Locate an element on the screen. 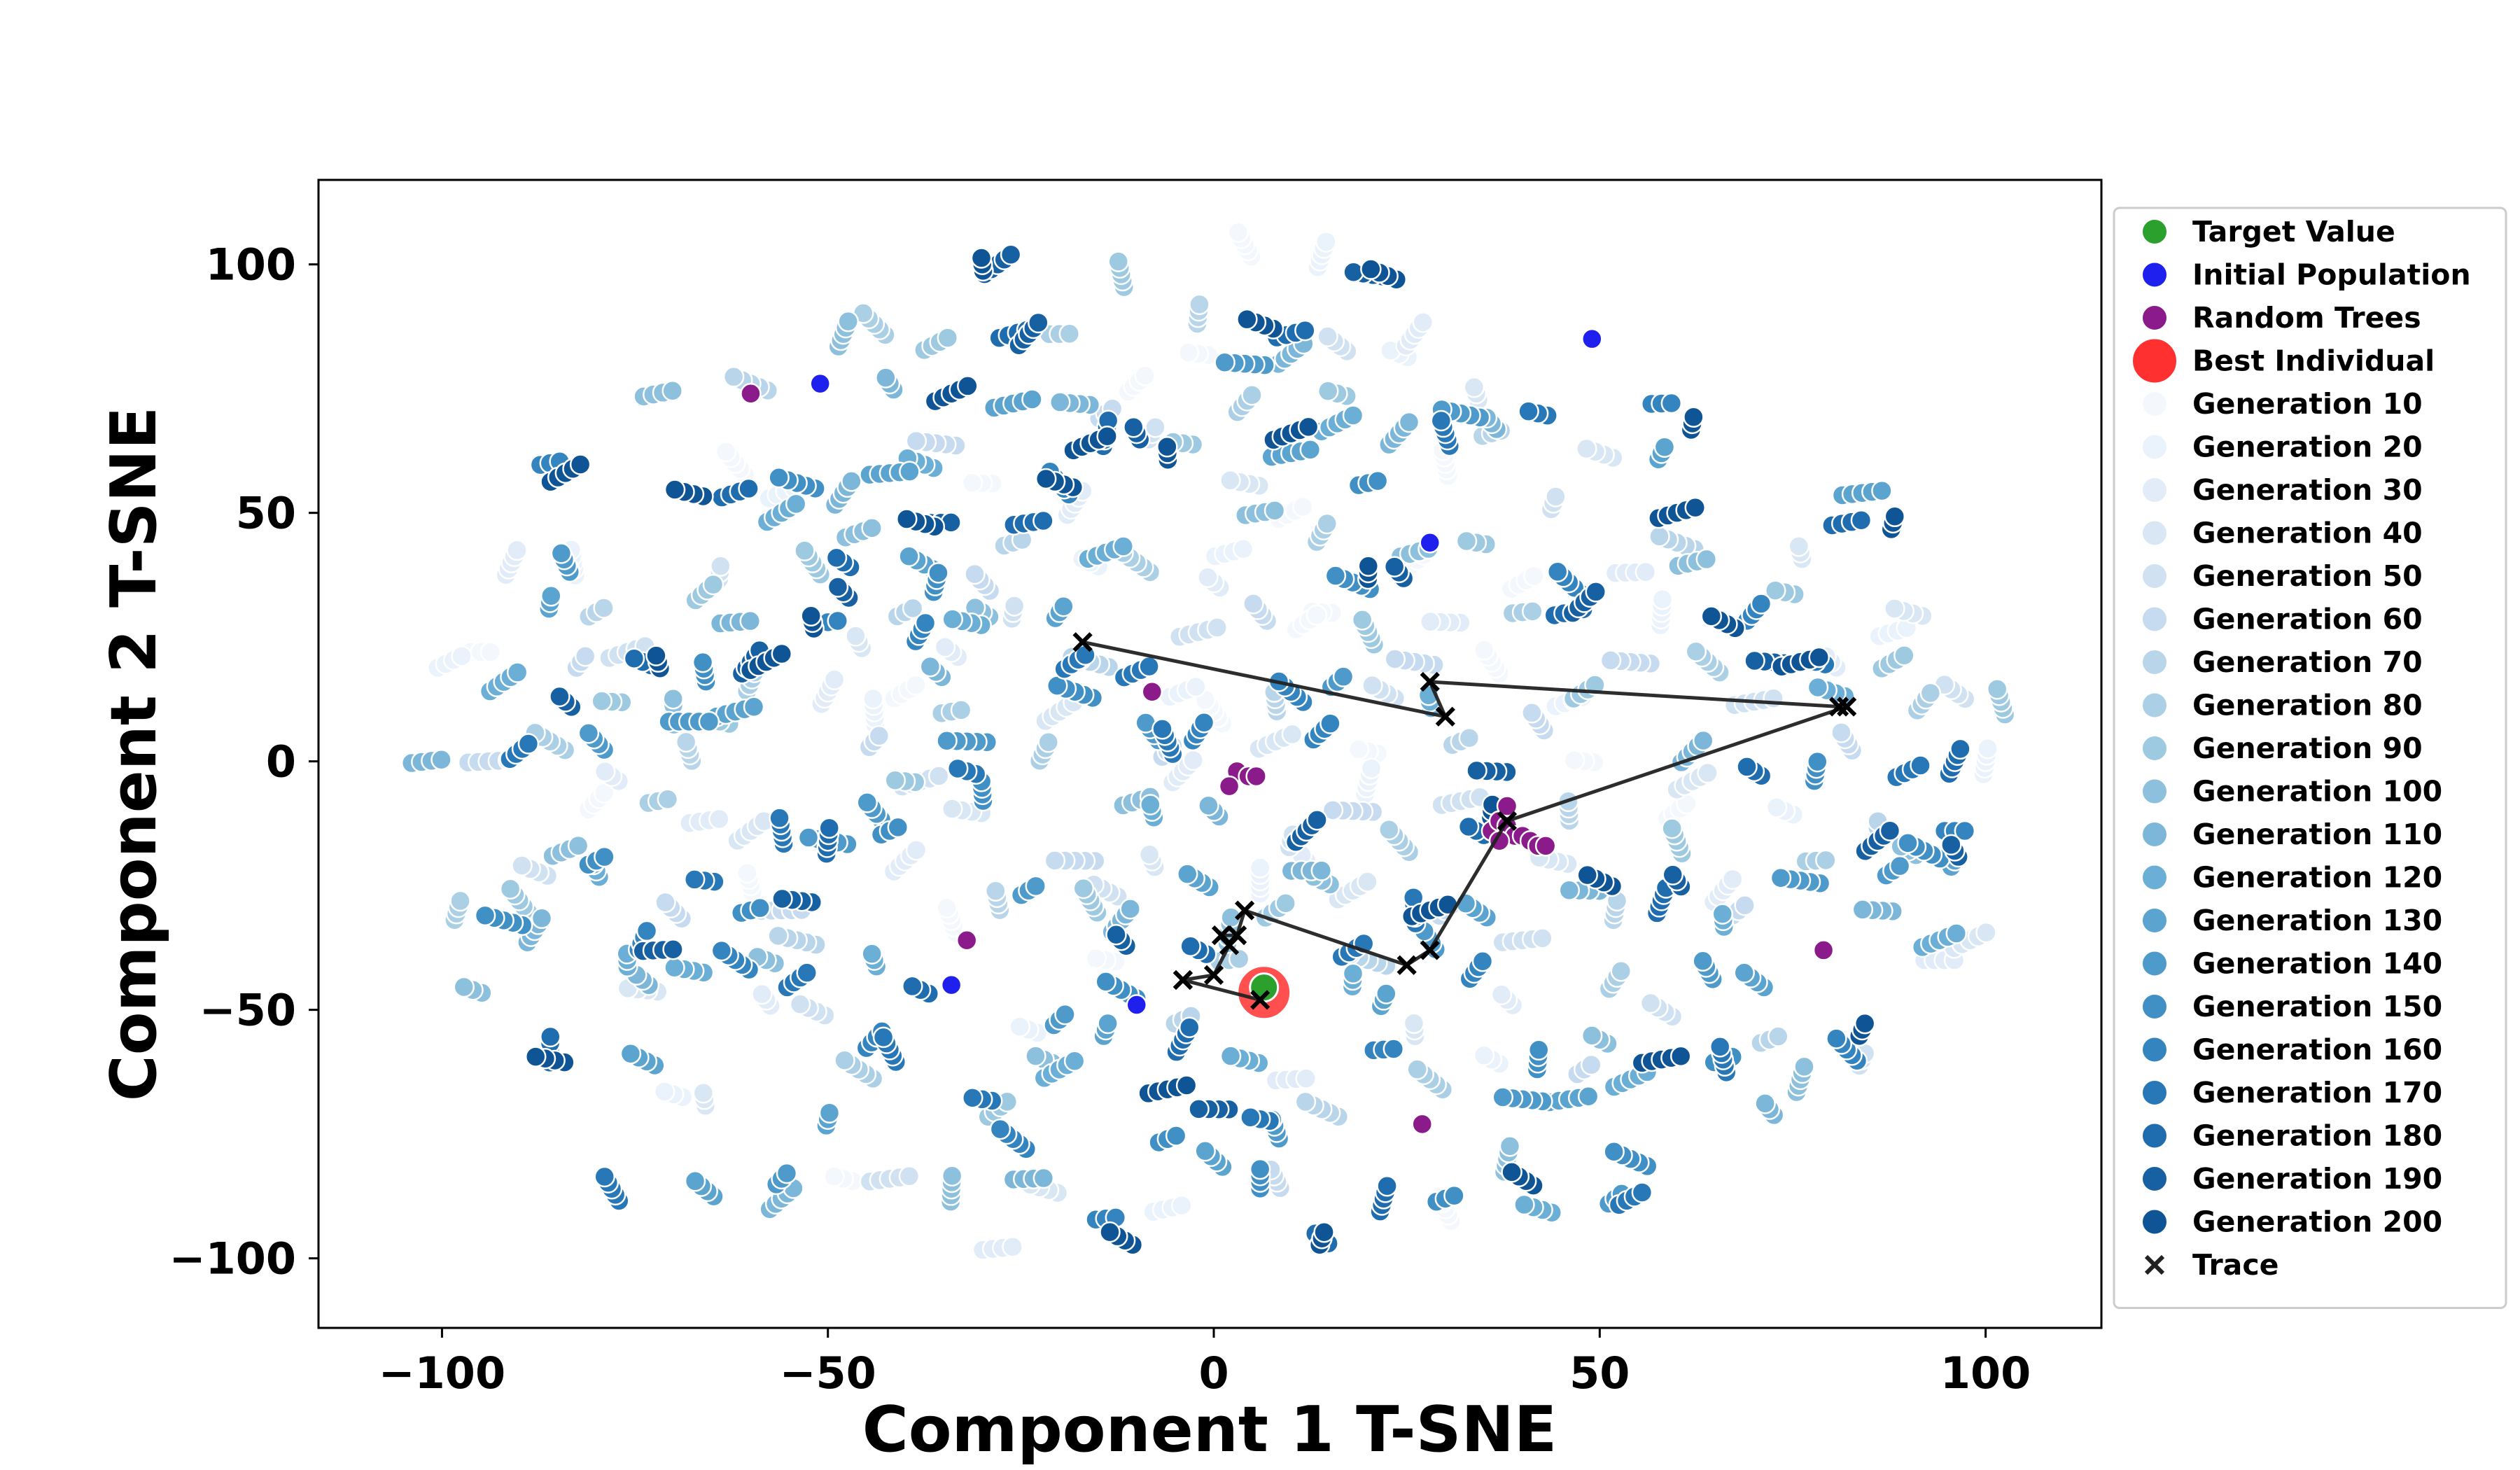 The height and width of the screenshot is (1470, 2520). legend-entry-generation-50: Generation 50 is located at coordinates (2282, 576).